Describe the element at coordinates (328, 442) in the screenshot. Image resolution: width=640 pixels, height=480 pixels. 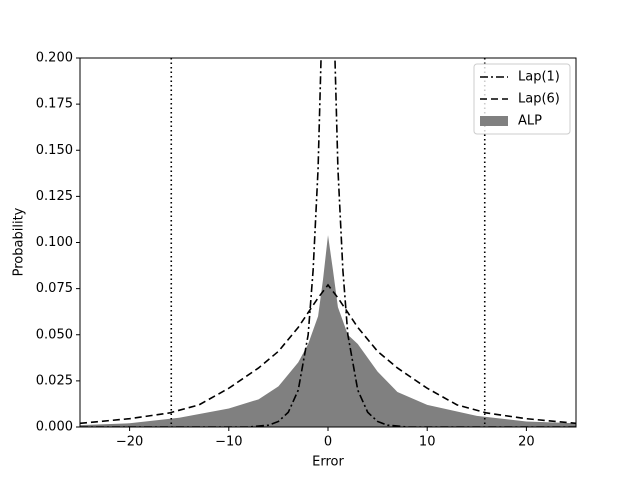
I see `x-tick-label: 0` at that location.